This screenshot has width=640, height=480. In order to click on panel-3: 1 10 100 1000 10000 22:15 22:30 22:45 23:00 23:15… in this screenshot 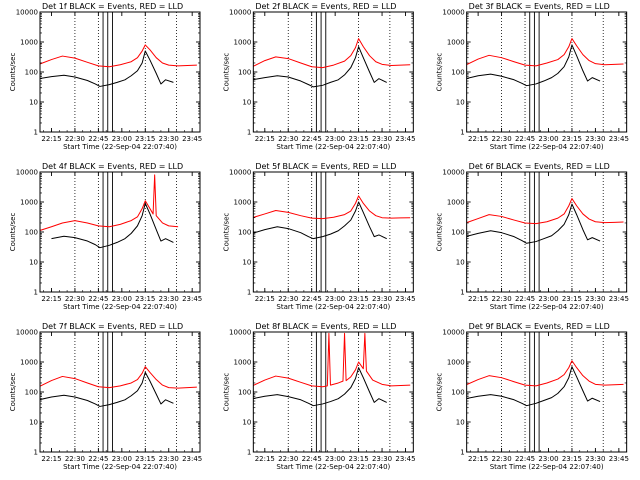, I will do `click(532, 76)`.